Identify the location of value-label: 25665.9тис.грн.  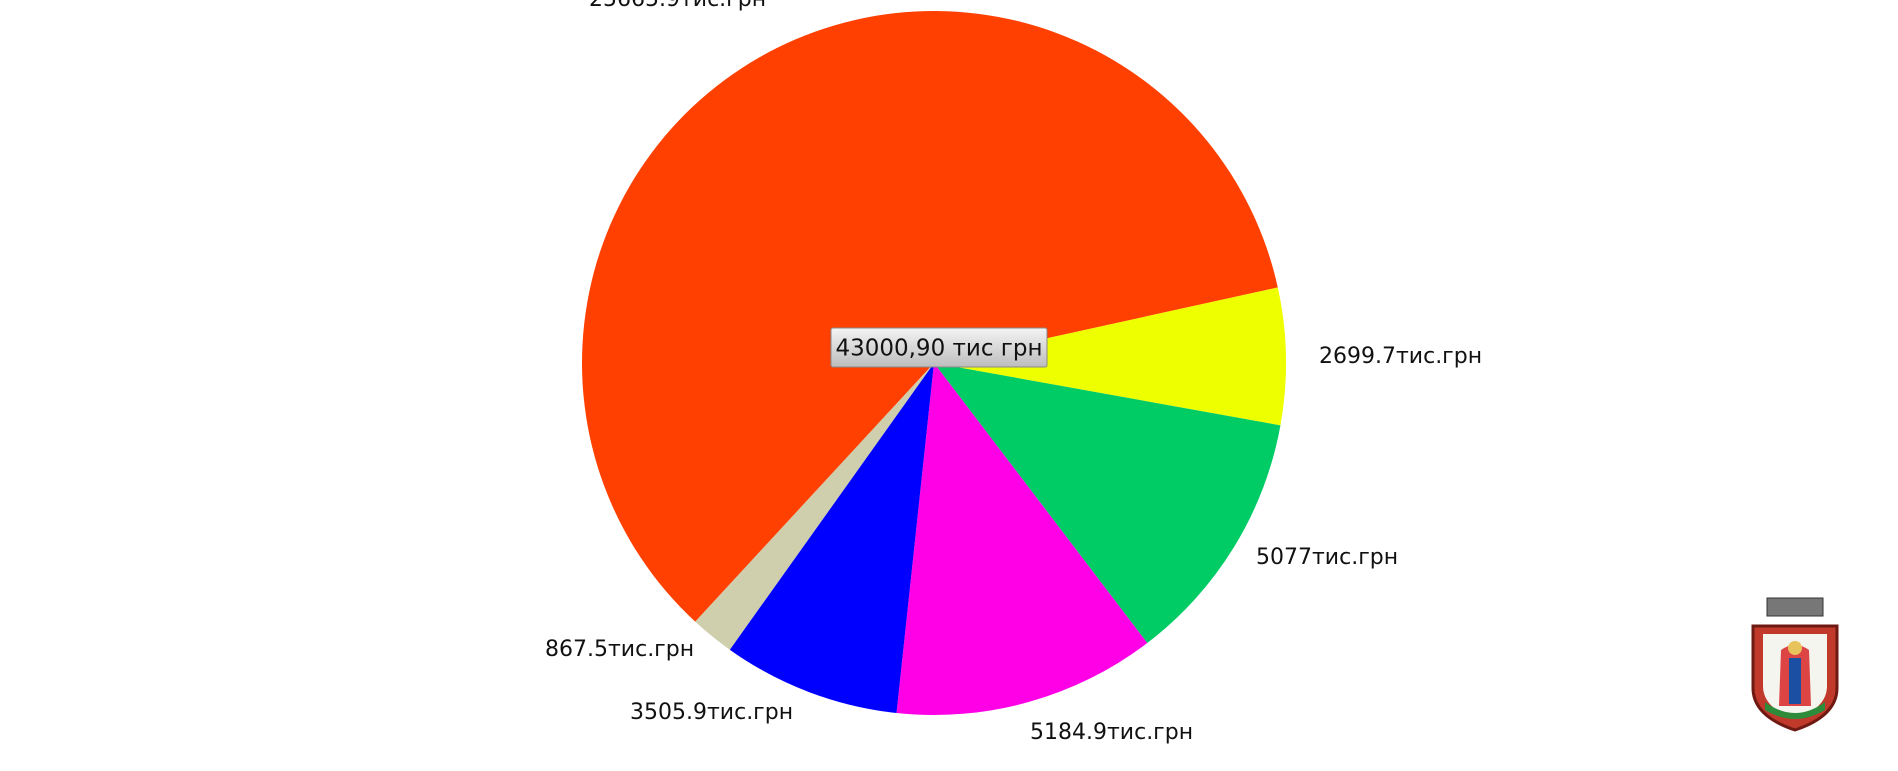
(677, 6).